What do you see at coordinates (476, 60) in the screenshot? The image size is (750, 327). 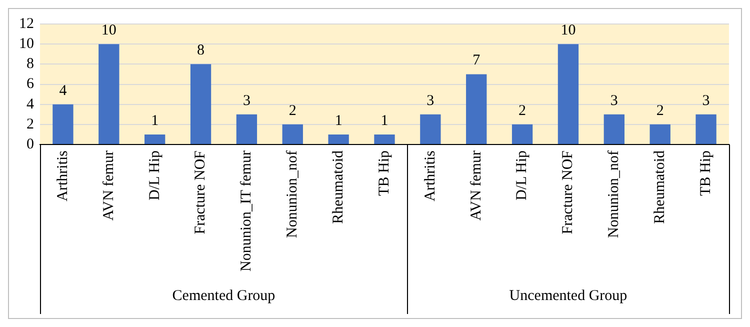 I see `data-label: 7` at bounding box center [476, 60].